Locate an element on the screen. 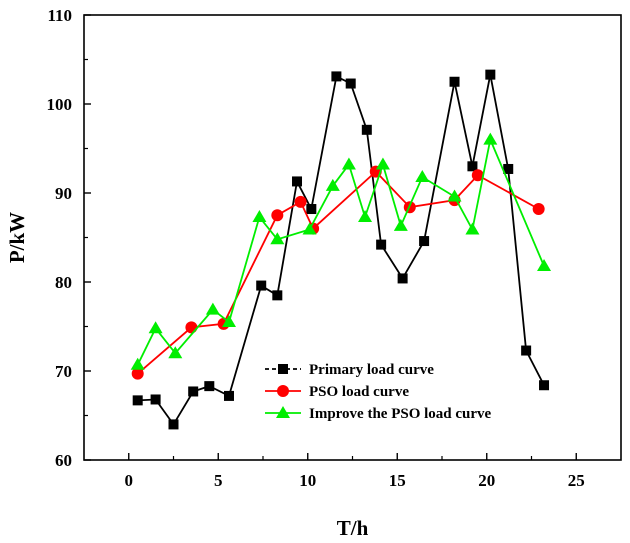 This screenshot has height=543, width=630. legend-item: Improve the PSO load curve is located at coordinates (378, 414).